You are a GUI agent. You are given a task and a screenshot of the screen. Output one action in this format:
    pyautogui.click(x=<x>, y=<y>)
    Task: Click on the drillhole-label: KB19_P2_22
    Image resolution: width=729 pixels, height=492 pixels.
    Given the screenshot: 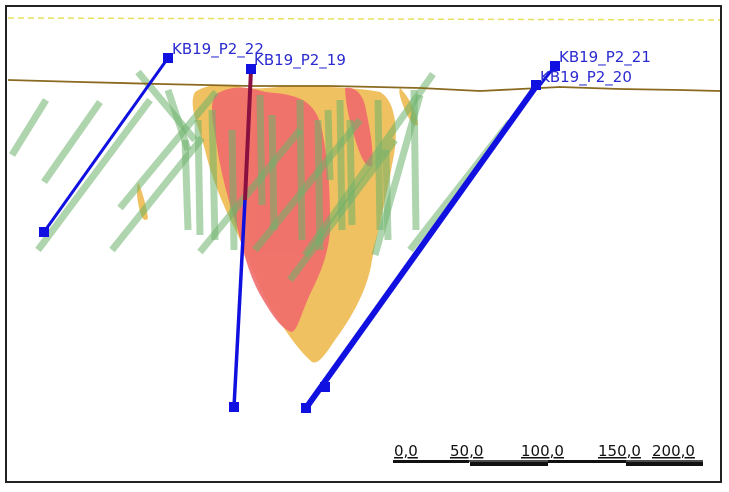 What is the action you would take?
    pyautogui.click(x=218, y=49)
    